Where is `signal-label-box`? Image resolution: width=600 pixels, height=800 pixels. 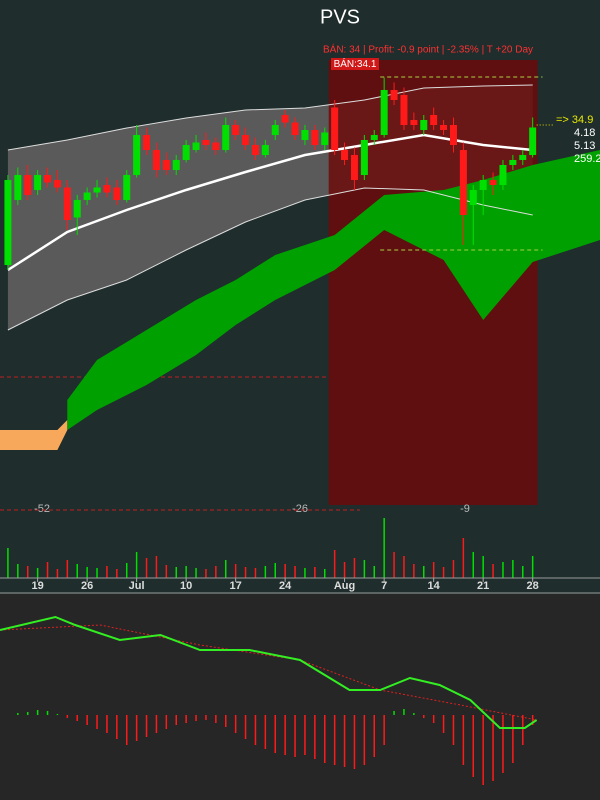
signal-label-box is located at coordinates (355, 64).